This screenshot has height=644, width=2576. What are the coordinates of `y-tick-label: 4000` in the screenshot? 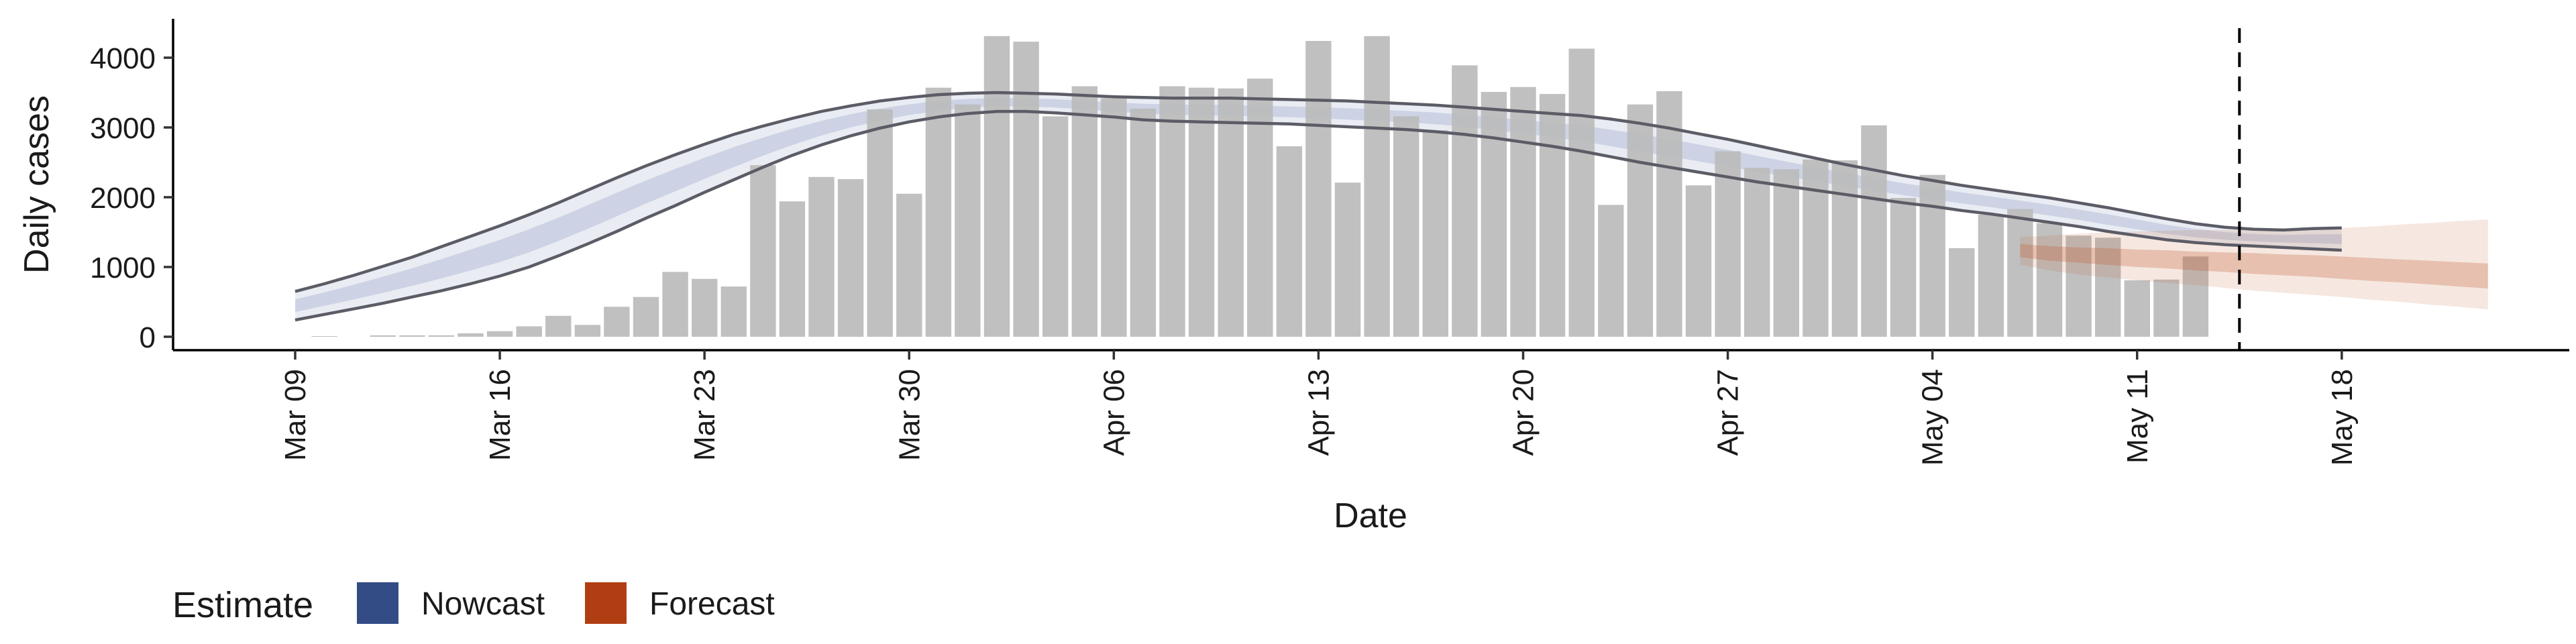 It's located at (123, 58).